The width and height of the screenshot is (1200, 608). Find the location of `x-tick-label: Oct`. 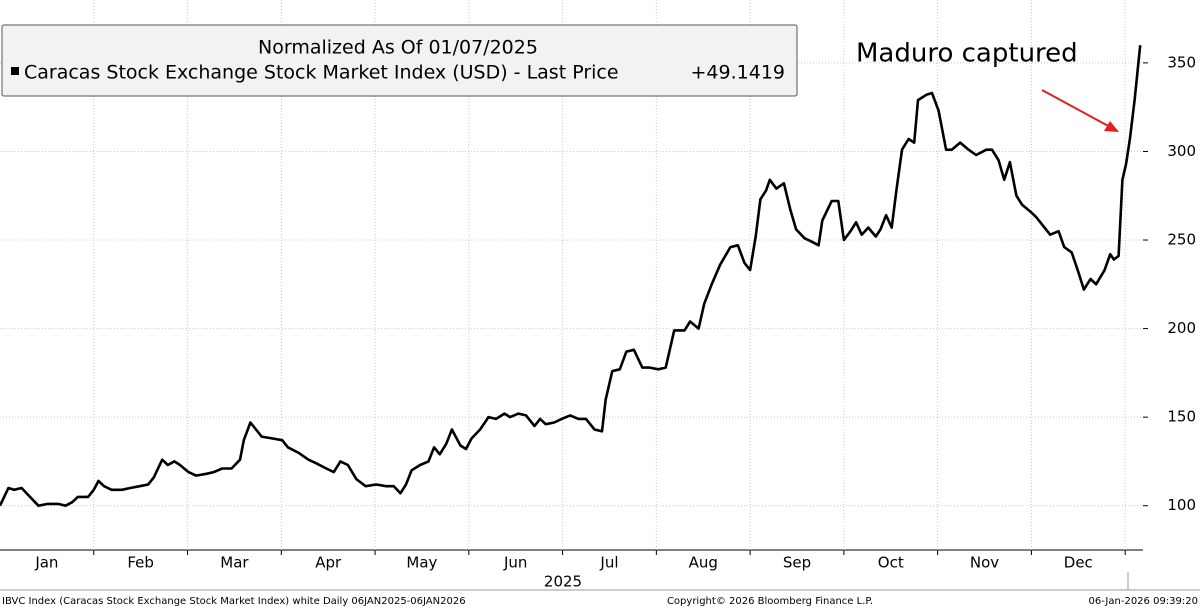

x-tick-label: Oct is located at coordinates (891, 563).